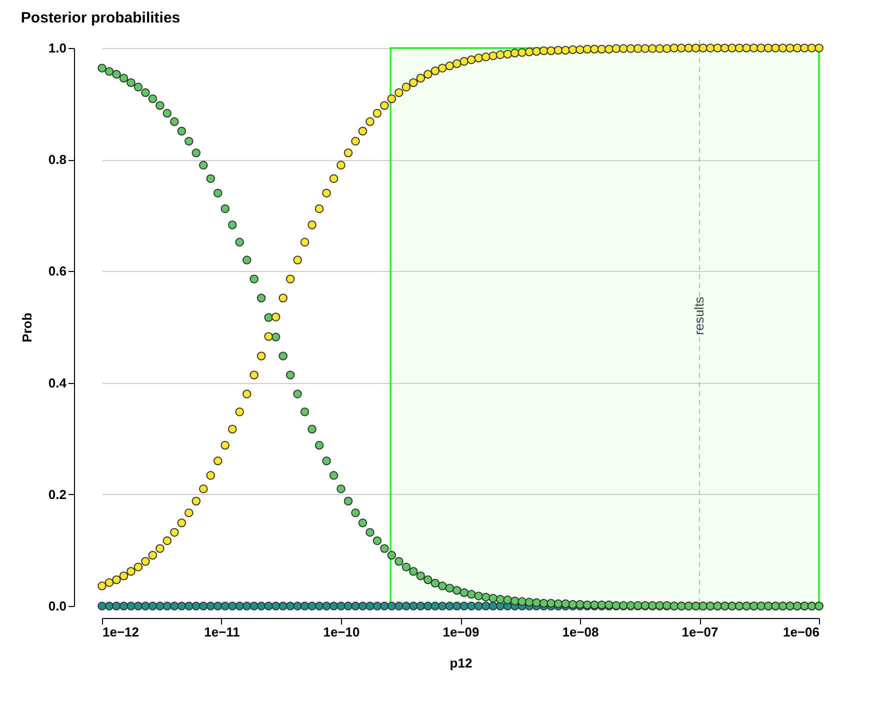 The height and width of the screenshot is (720, 877). What do you see at coordinates (121, 632) in the screenshot?
I see `x-tick-label: 1e−12` at bounding box center [121, 632].